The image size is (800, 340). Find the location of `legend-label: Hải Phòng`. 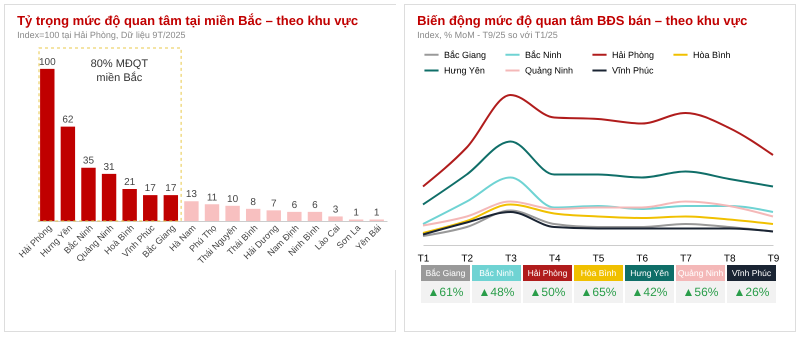

legend-label: Hải Phòng is located at coordinates (633, 55).